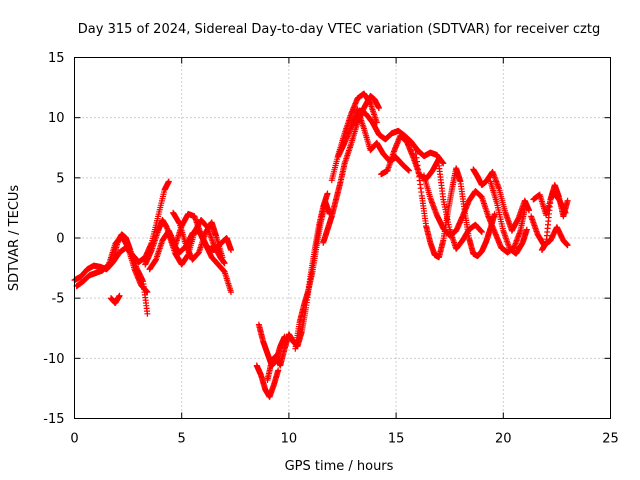 The image size is (640, 480). I want to click on y-tick-label: -15, so click(53, 419).